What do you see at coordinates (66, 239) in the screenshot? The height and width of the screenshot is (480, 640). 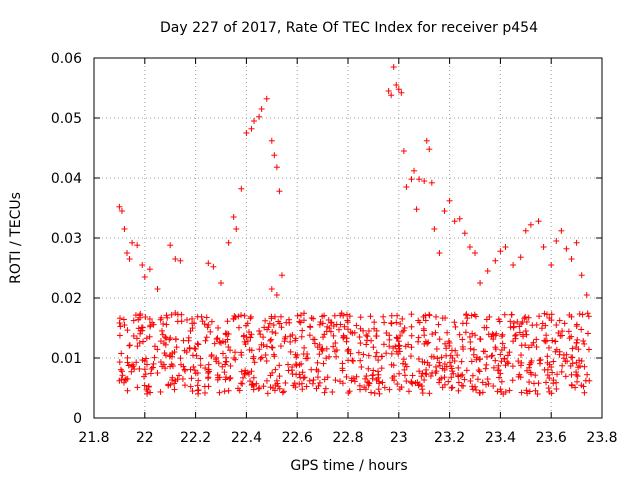 I see `y-tick-label: 0.03` at bounding box center [66, 239].